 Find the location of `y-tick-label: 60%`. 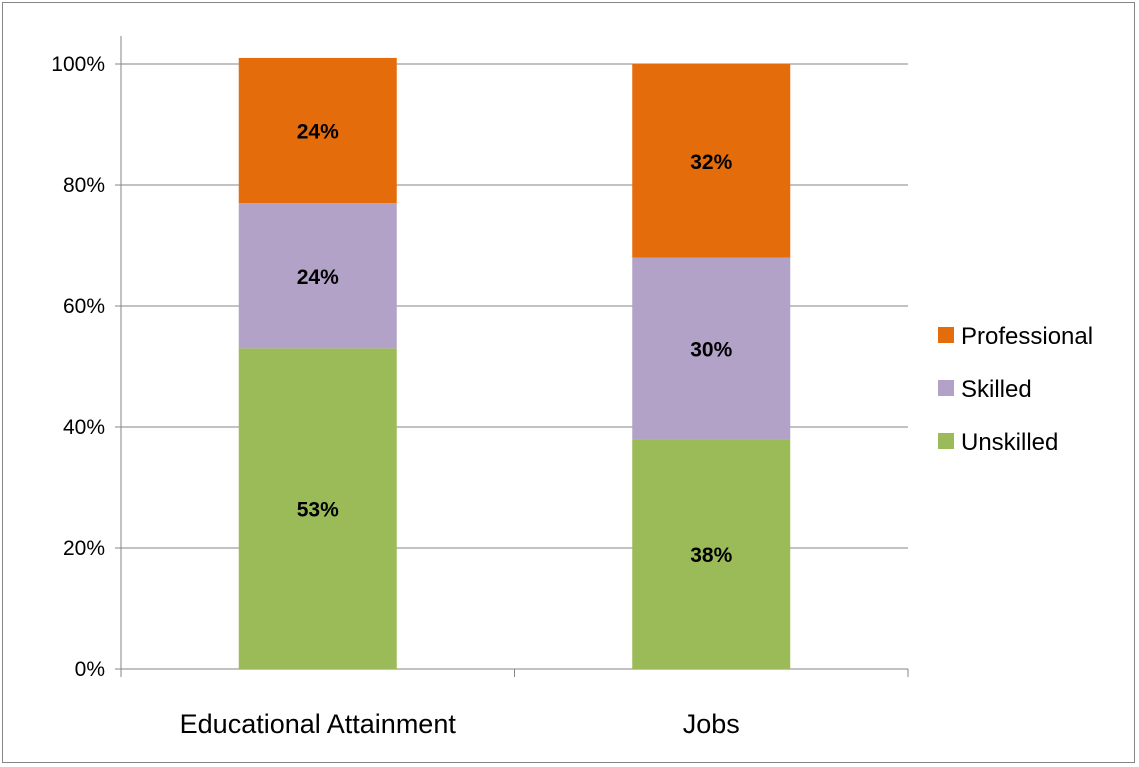

y-tick-label: 60% is located at coordinates (84, 306).